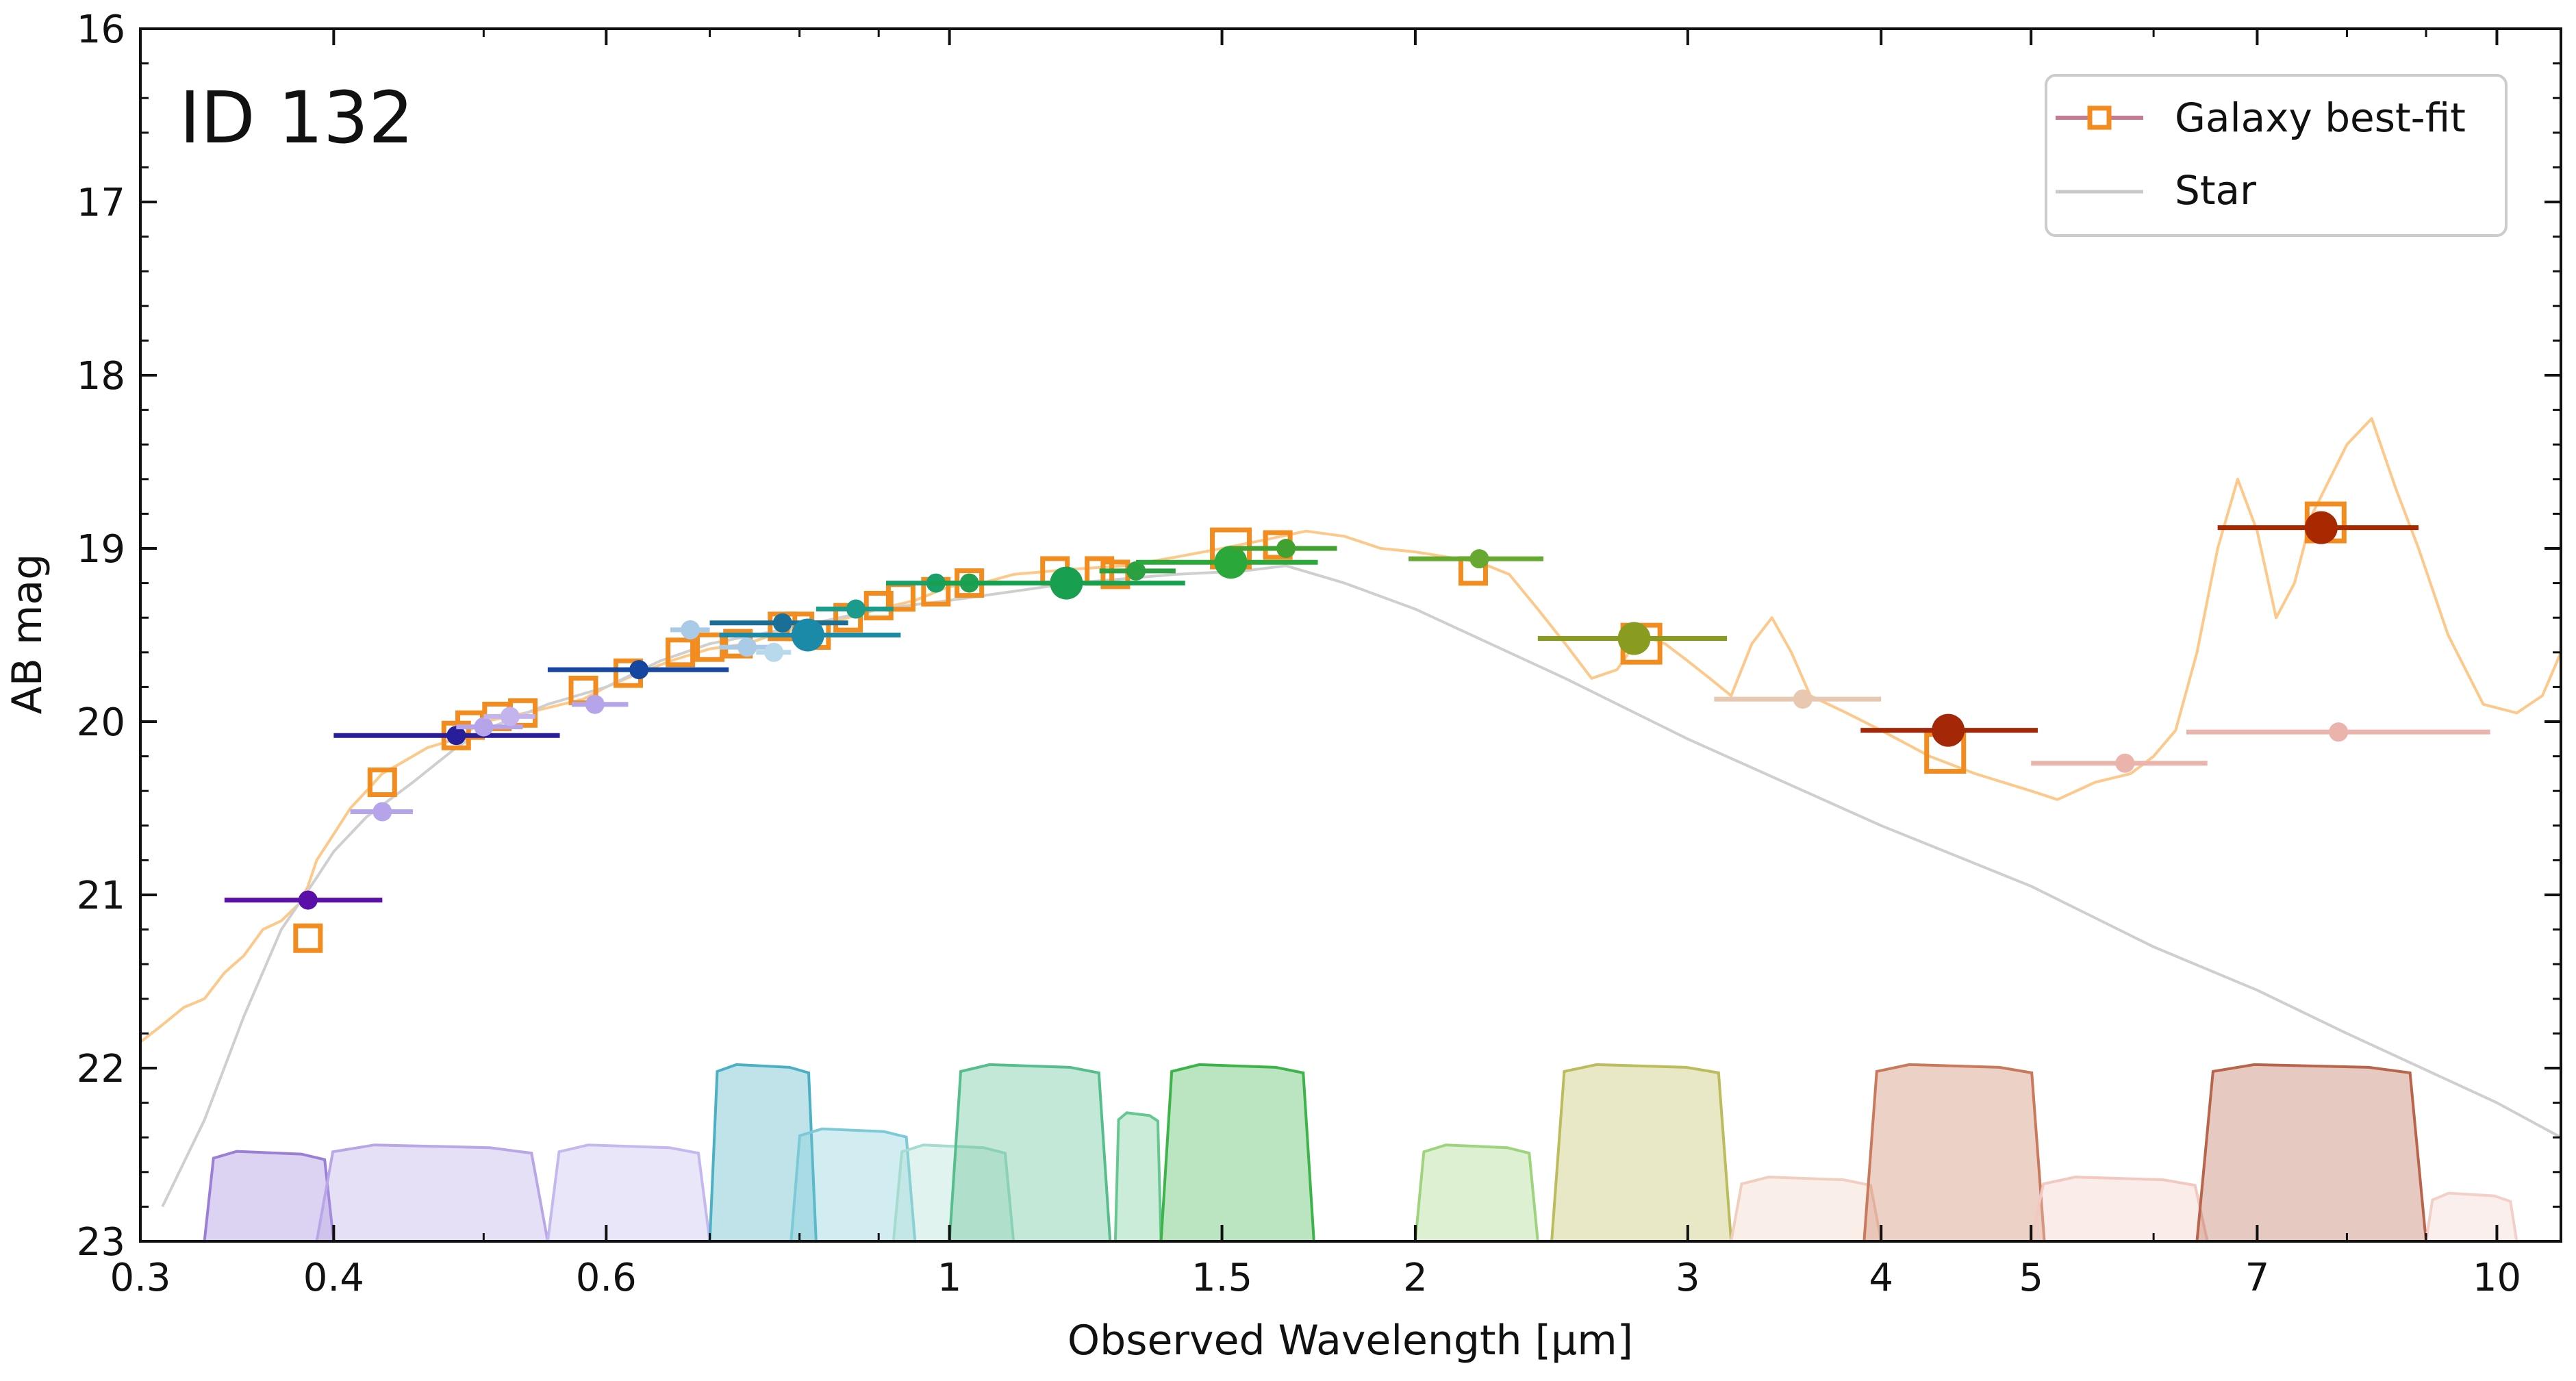 This screenshot has width=2576, height=1381. I want to click on legend-box, so click(2276, 155).